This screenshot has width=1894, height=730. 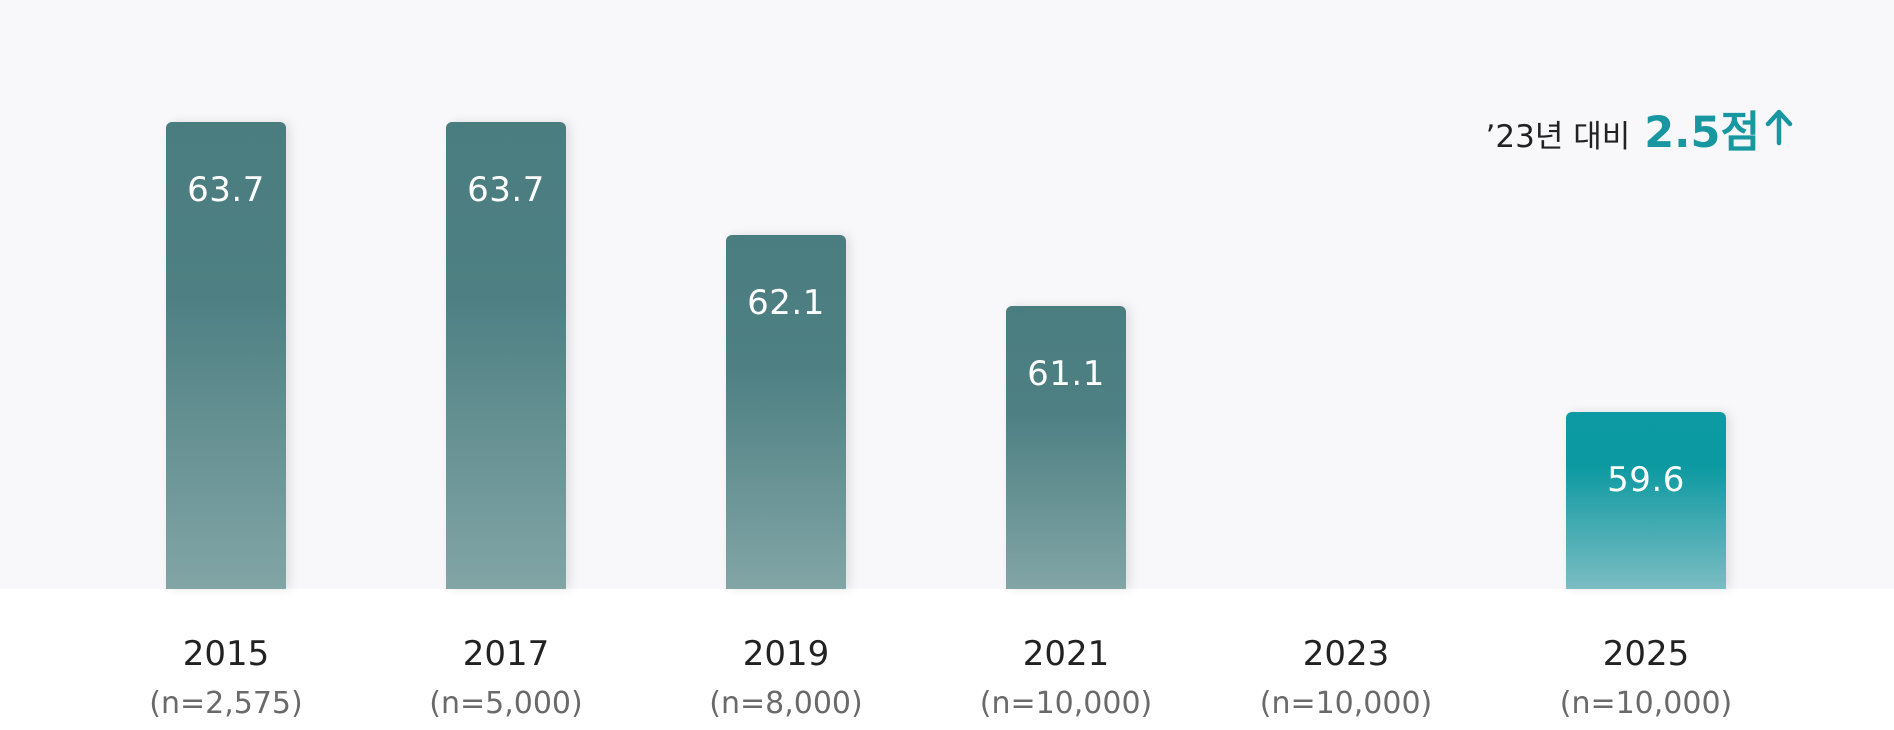 I want to click on annotation-value: 2.5점, so click(x=1702, y=133).